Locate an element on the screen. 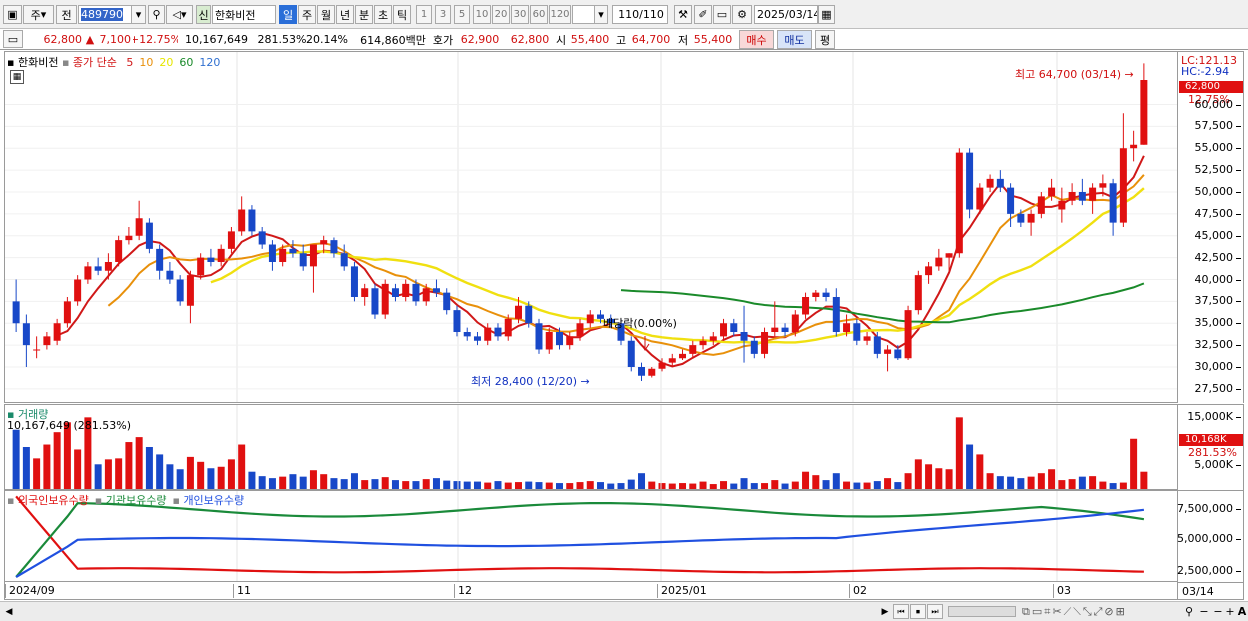 This screenshot has height=621, width=1248. stock-code-value: 489790 is located at coordinates (102, 14).